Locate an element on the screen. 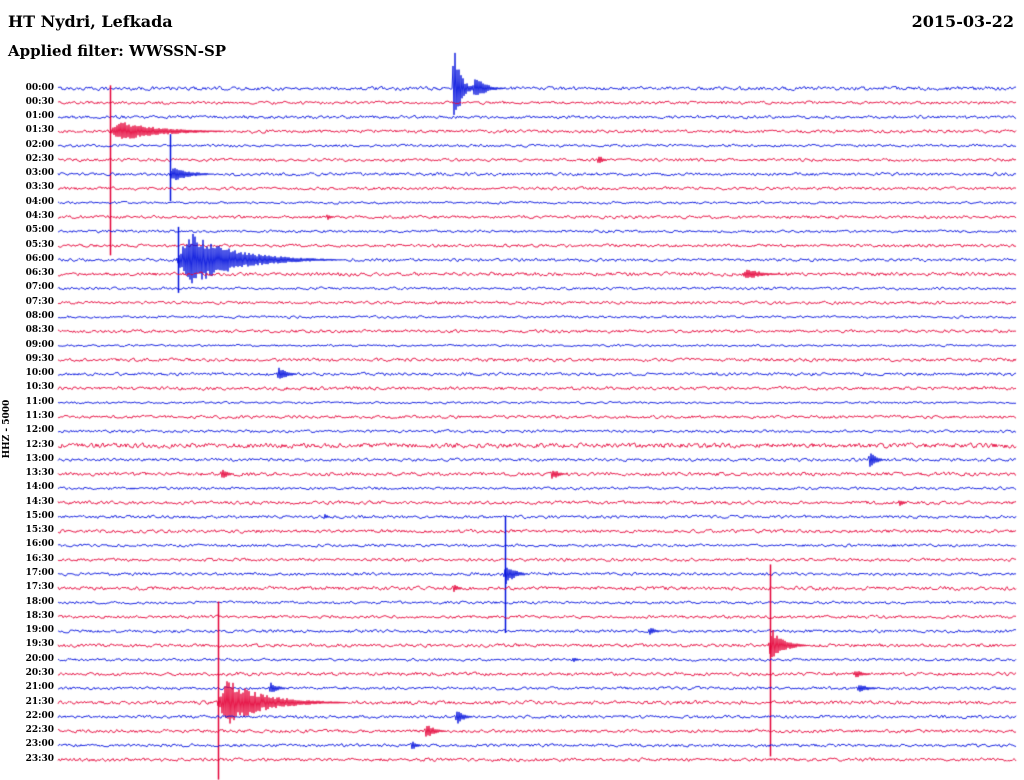 The height and width of the screenshot is (780, 1024). time-label: 20:30 is located at coordinates (39, 672).